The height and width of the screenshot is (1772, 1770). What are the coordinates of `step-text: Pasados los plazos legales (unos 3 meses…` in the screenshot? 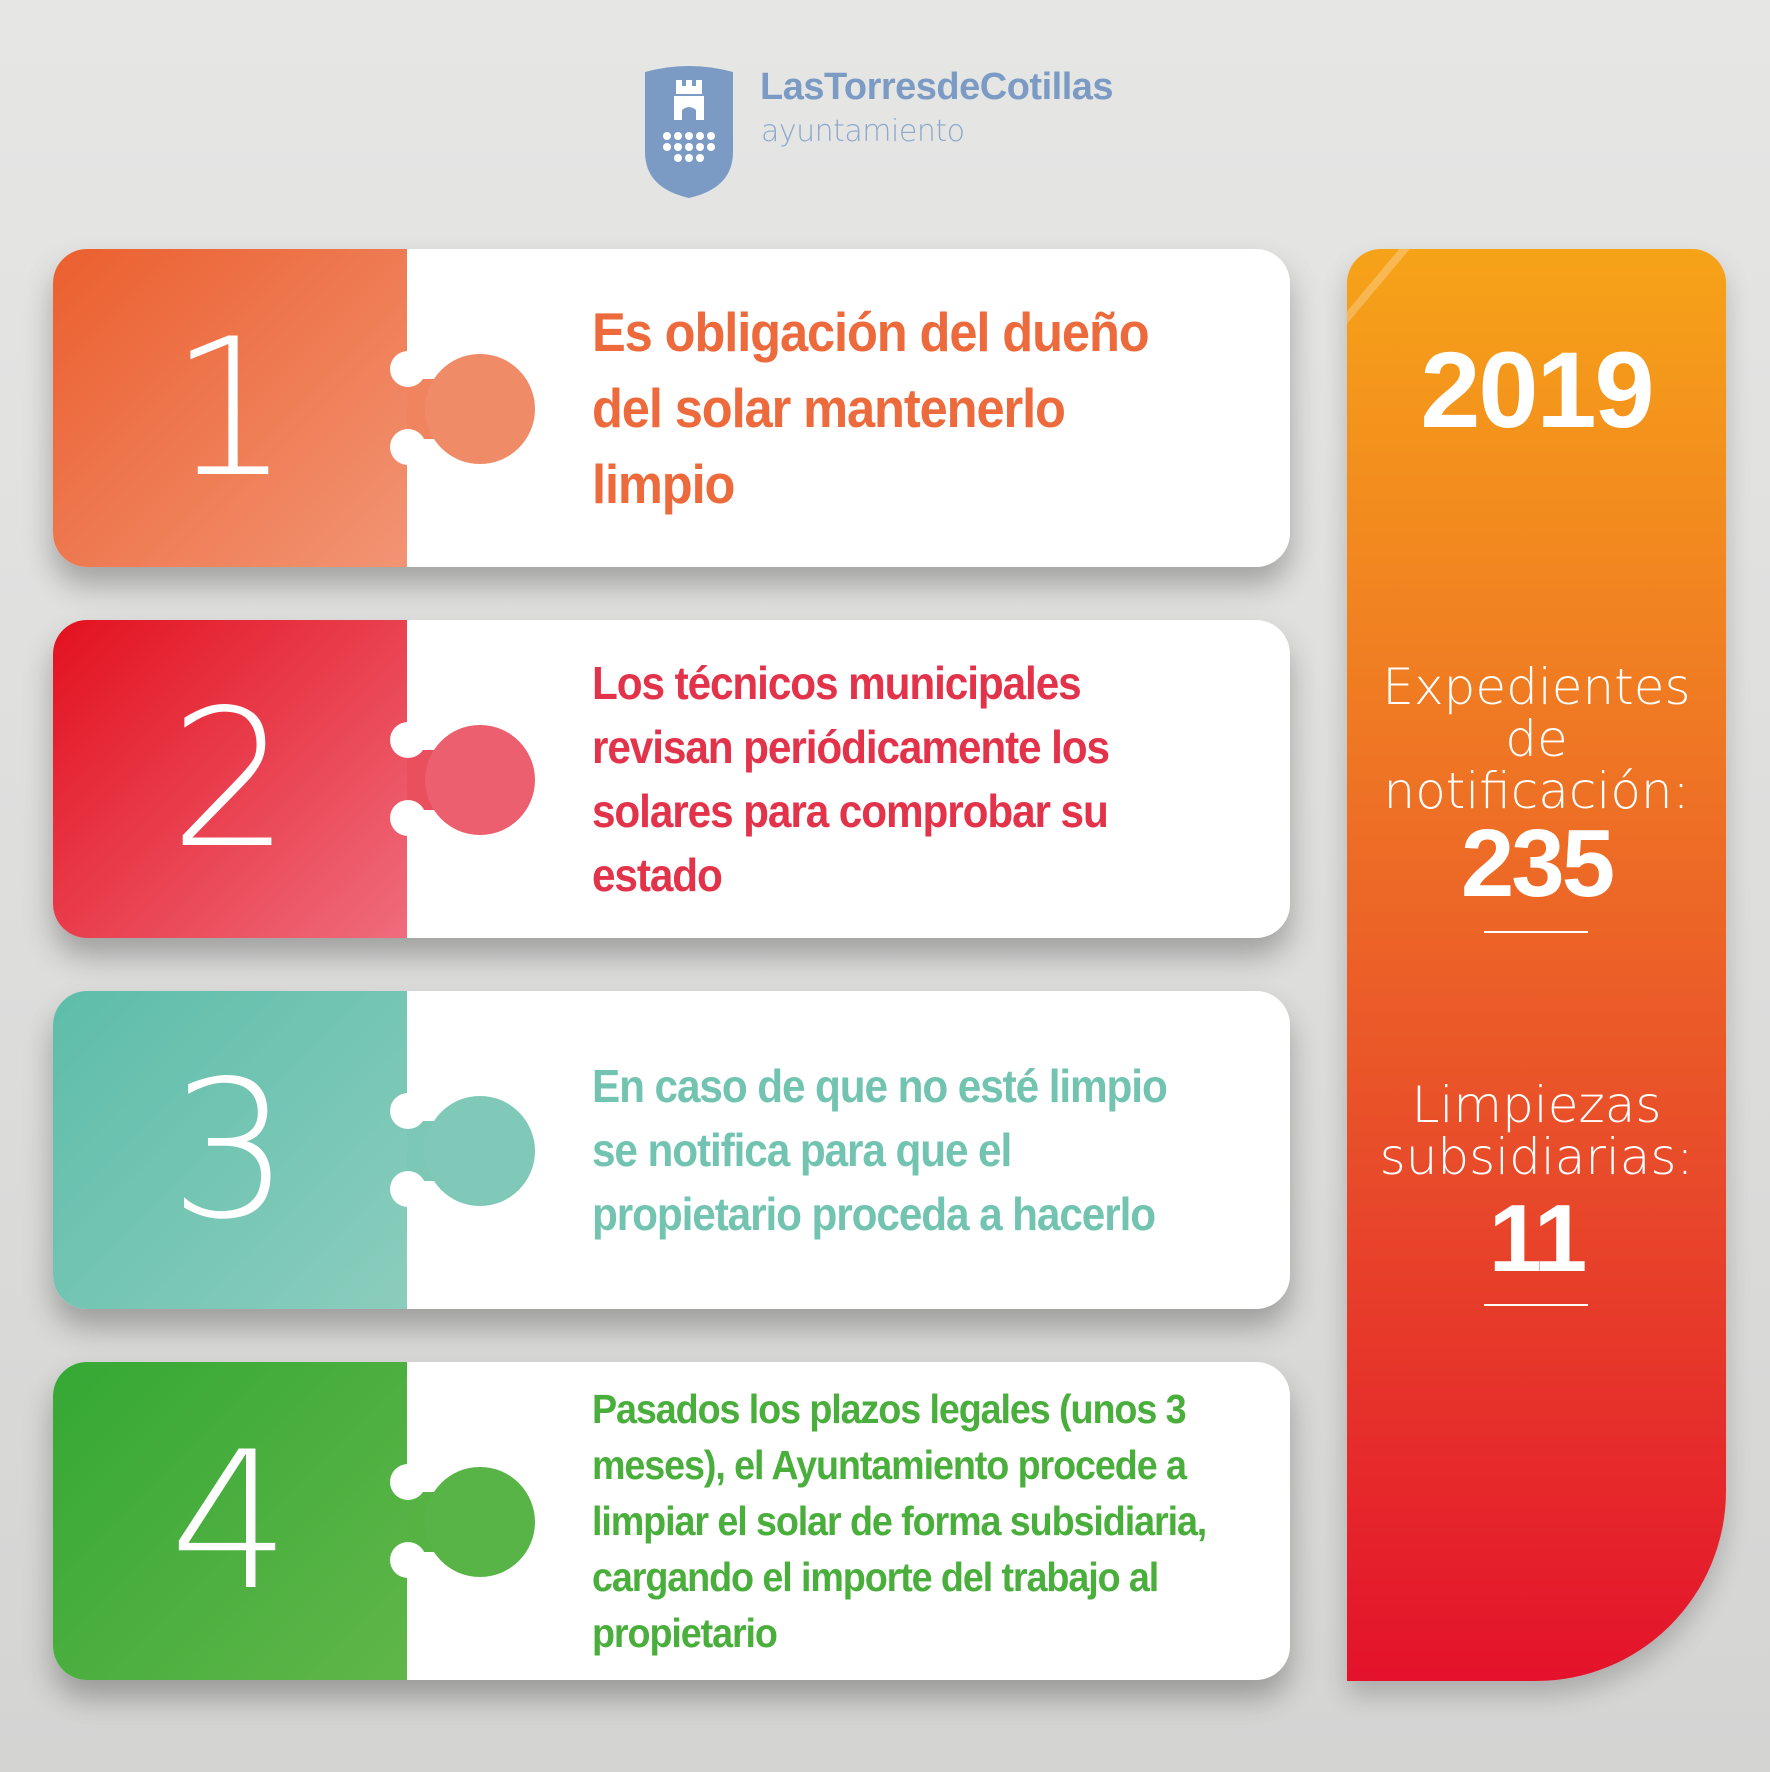 It's located at (899, 1521).